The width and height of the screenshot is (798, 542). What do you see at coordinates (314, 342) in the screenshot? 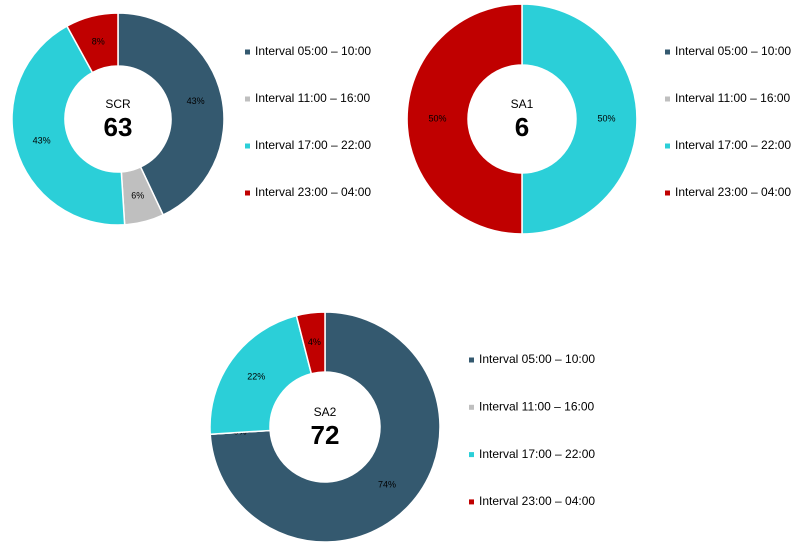
I see `slice-label: 4%` at bounding box center [314, 342].